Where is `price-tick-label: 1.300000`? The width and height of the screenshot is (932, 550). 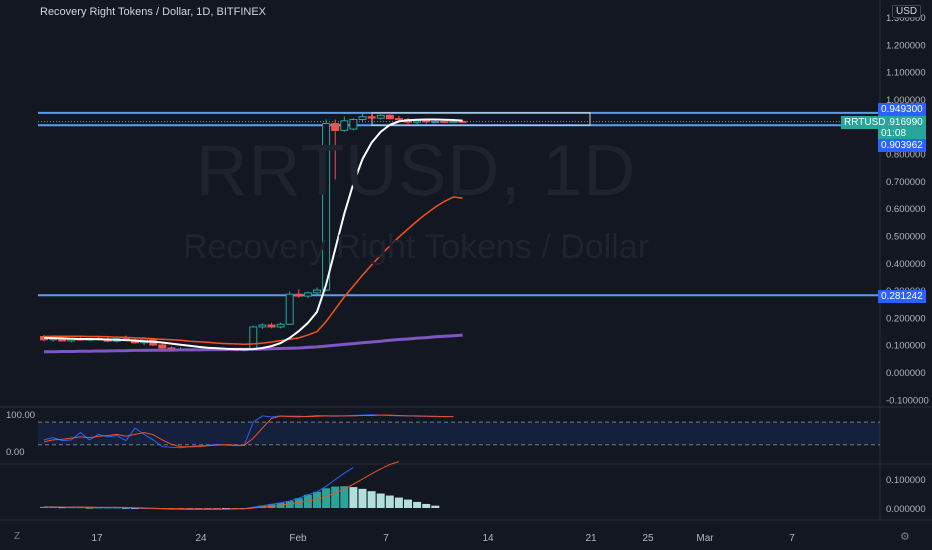
price-tick-label: 1.300000 is located at coordinates (906, 18).